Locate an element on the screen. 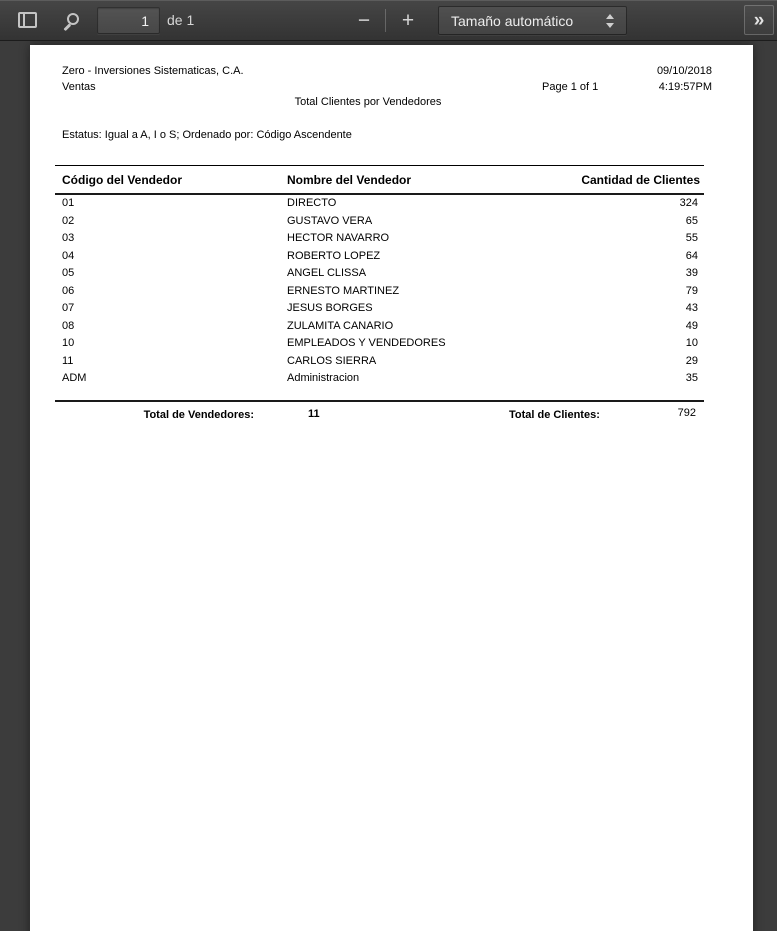 The image size is (777, 931). search-icon is located at coordinates (70, 20).